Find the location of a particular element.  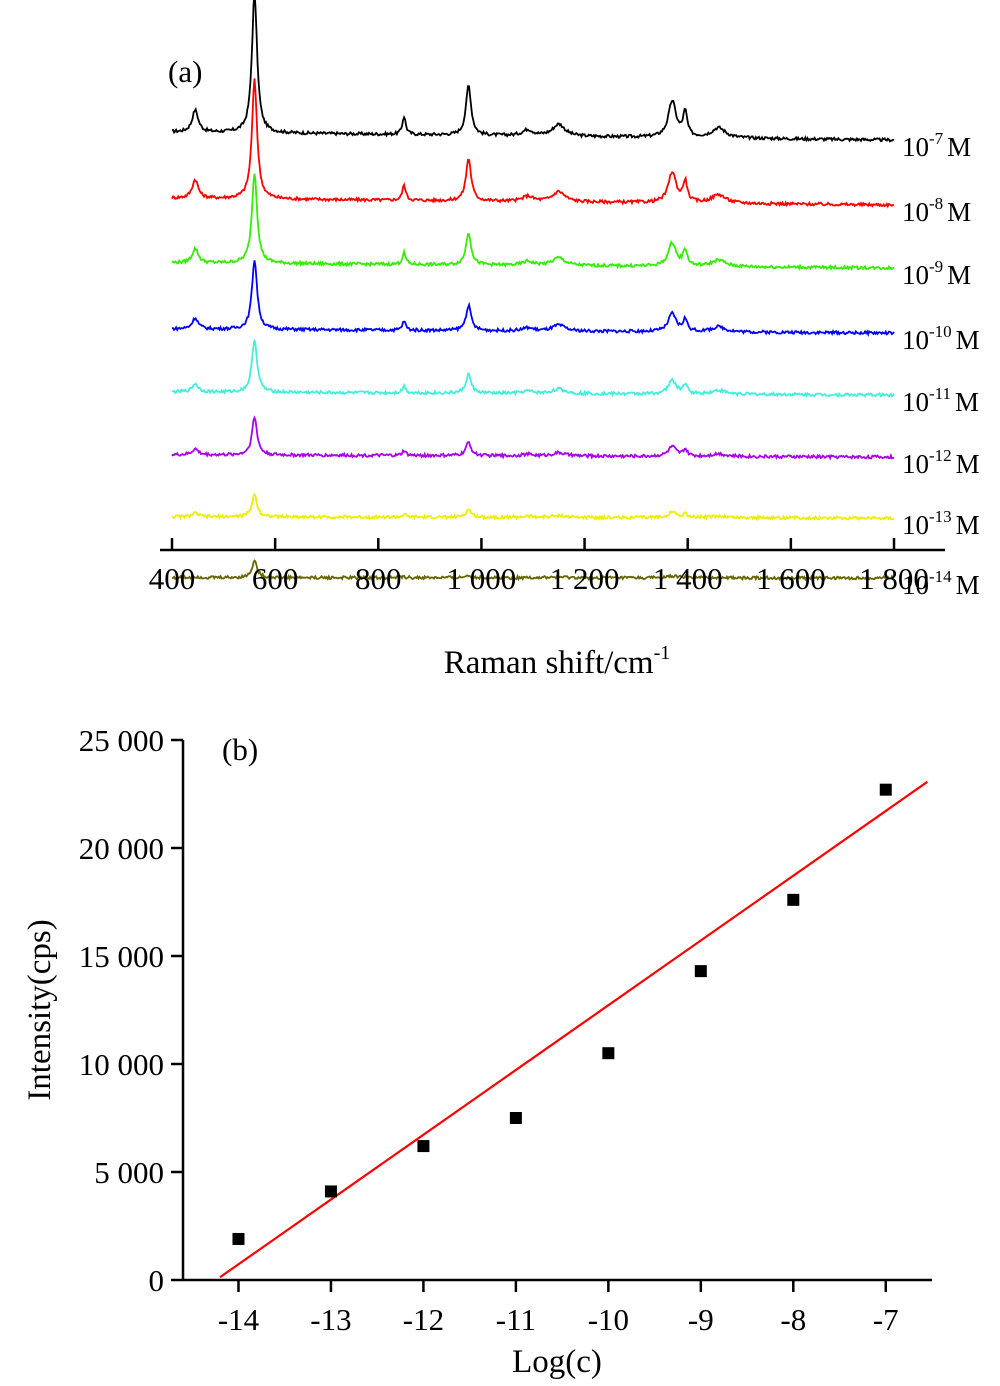

calibration-x-tick-label: -8 is located at coordinates (793, 1319).